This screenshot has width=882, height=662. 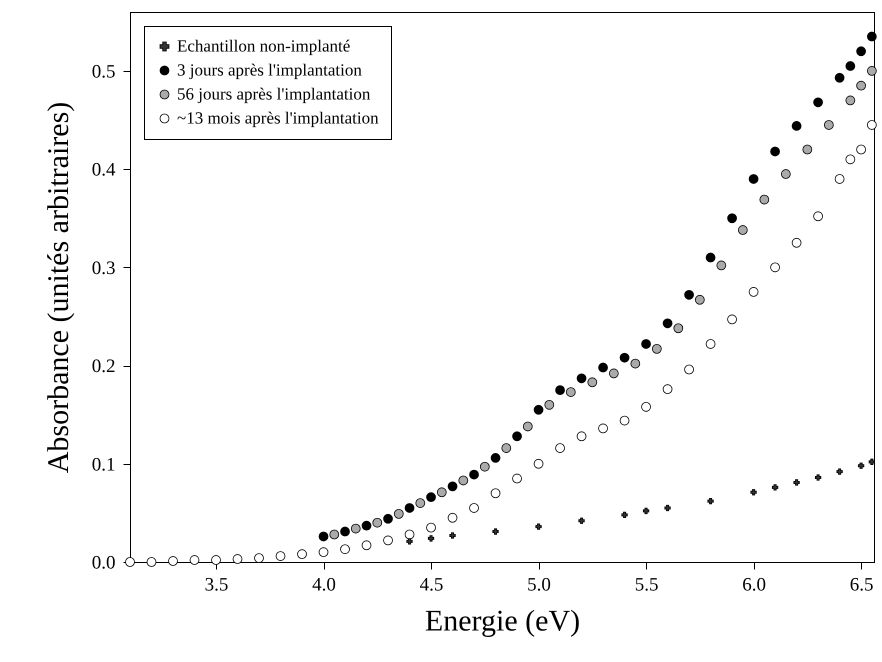 What do you see at coordinates (104, 465) in the screenshot?
I see `y-tick-label: 0.1` at bounding box center [104, 465].